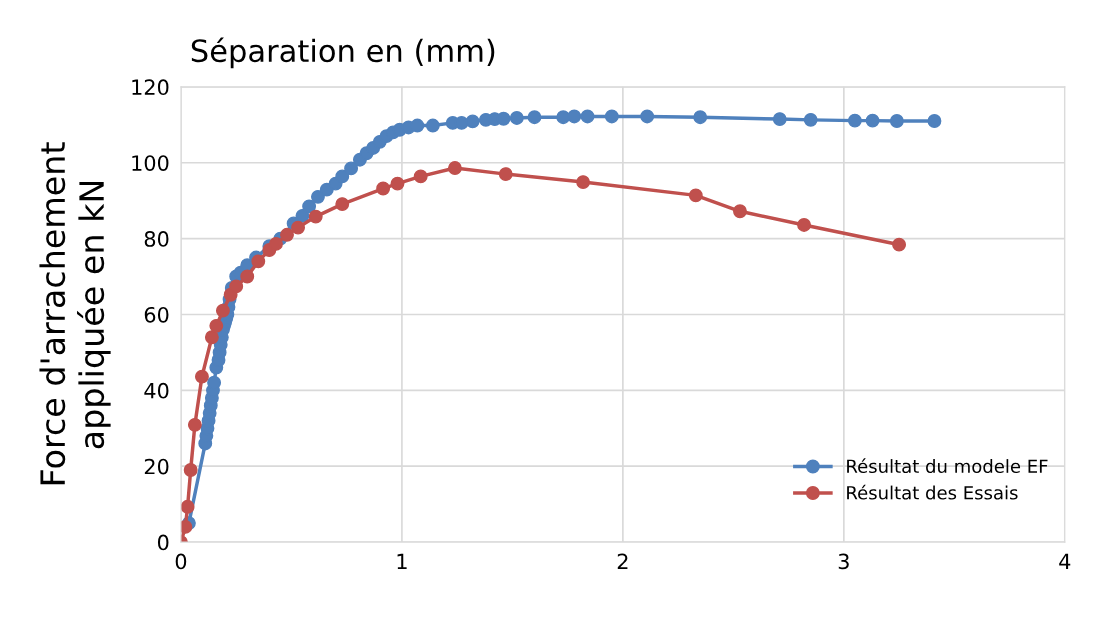 Image resolution: width=1100 pixels, height=634 pixels. What do you see at coordinates (150, 87) in the screenshot?
I see `y-tick-label: 120` at bounding box center [150, 87].